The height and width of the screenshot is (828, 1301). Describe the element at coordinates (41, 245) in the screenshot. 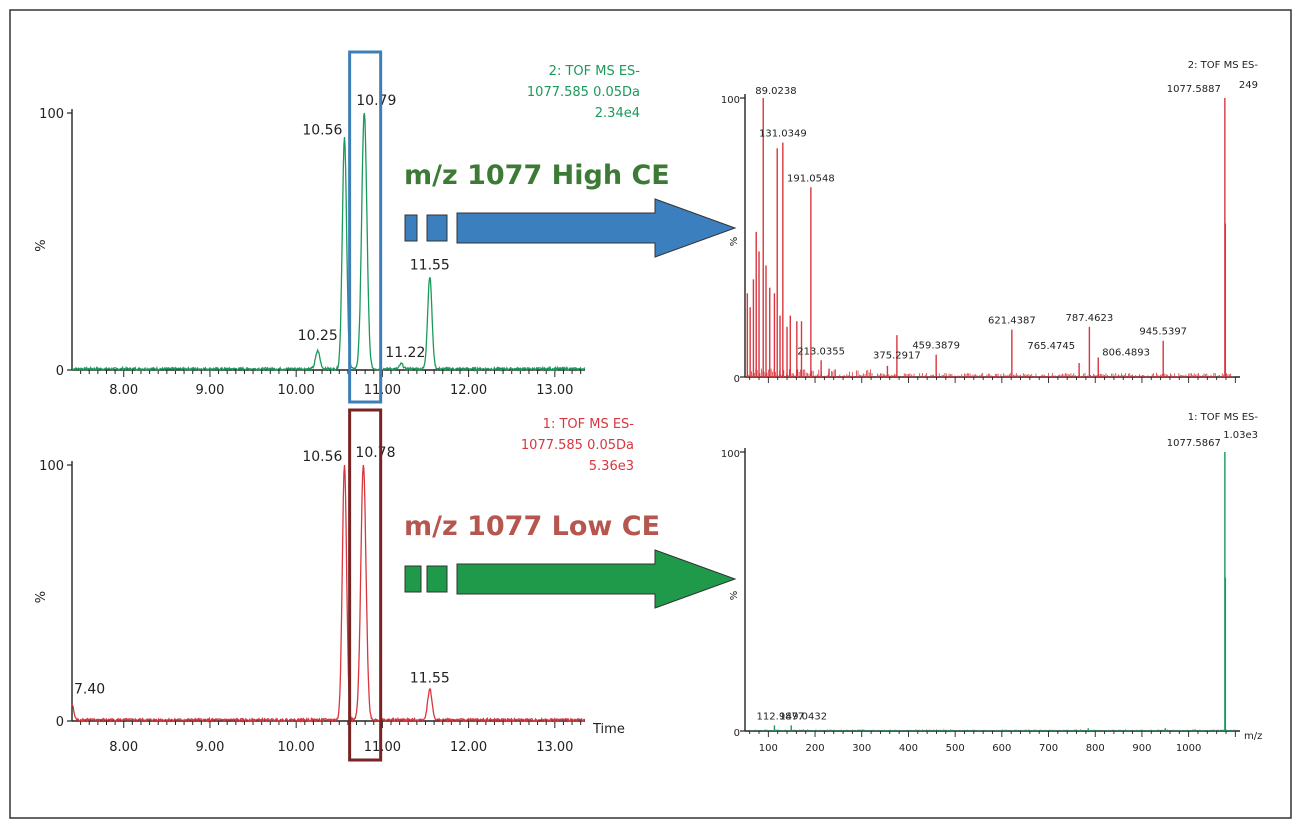

I see `chrom_high-y-axis-label: %` at that location.